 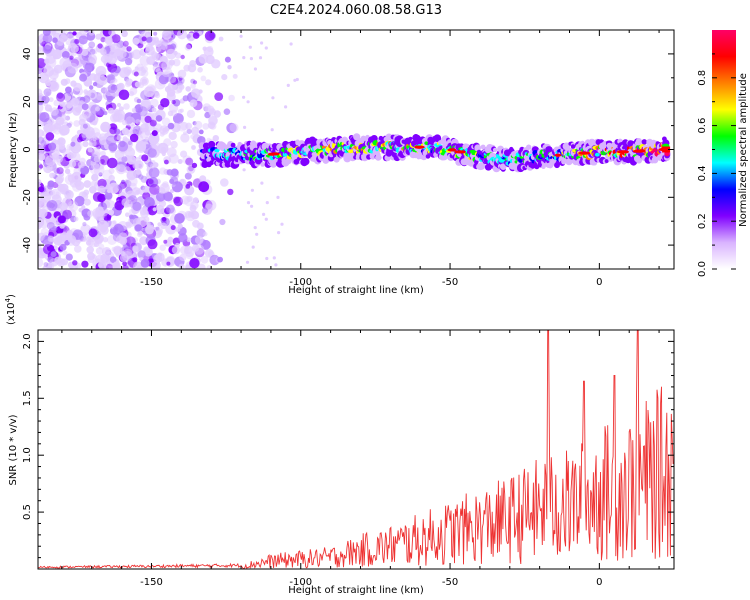 I want to click on y-tick-label: 0.5, so click(x=27, y=512).